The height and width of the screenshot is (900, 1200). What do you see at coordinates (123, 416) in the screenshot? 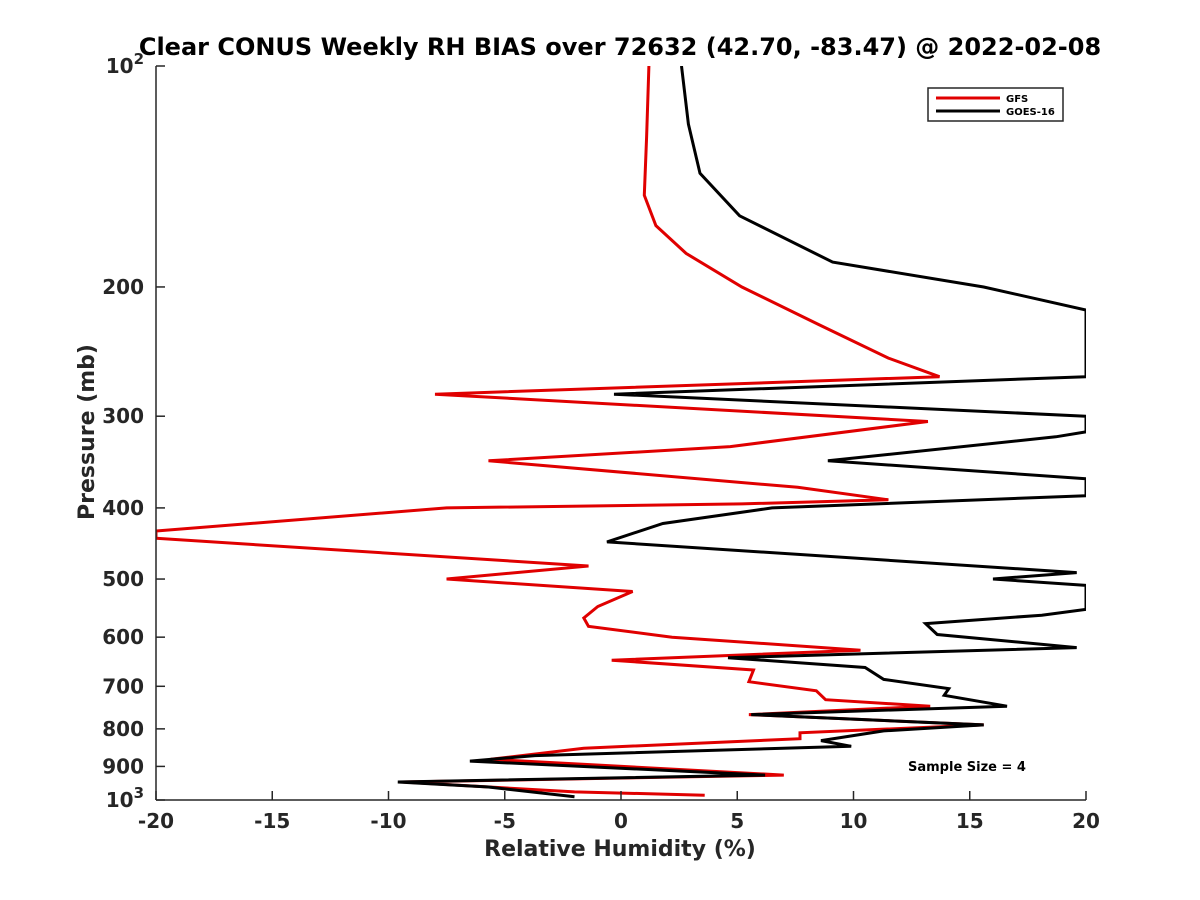
I see `y-tick-label: 300` at bounding box center [123, 416].